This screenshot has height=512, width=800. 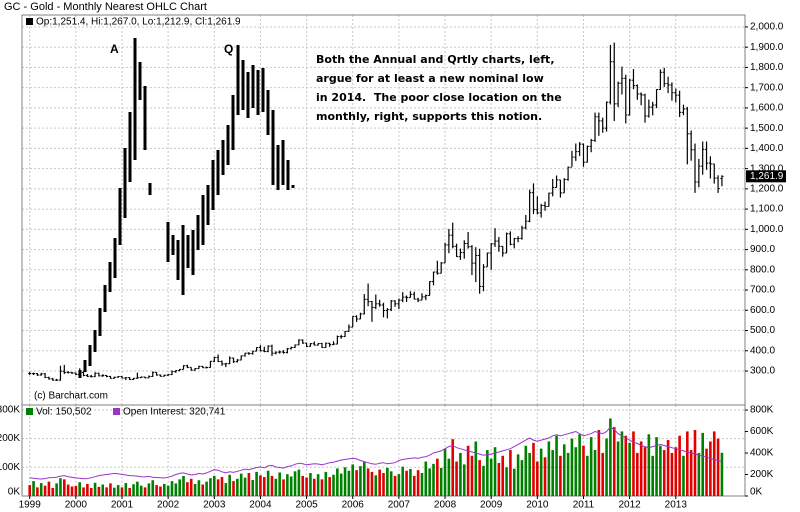 I want to click on oi-legend-swatch, so click(x=116, y=411).